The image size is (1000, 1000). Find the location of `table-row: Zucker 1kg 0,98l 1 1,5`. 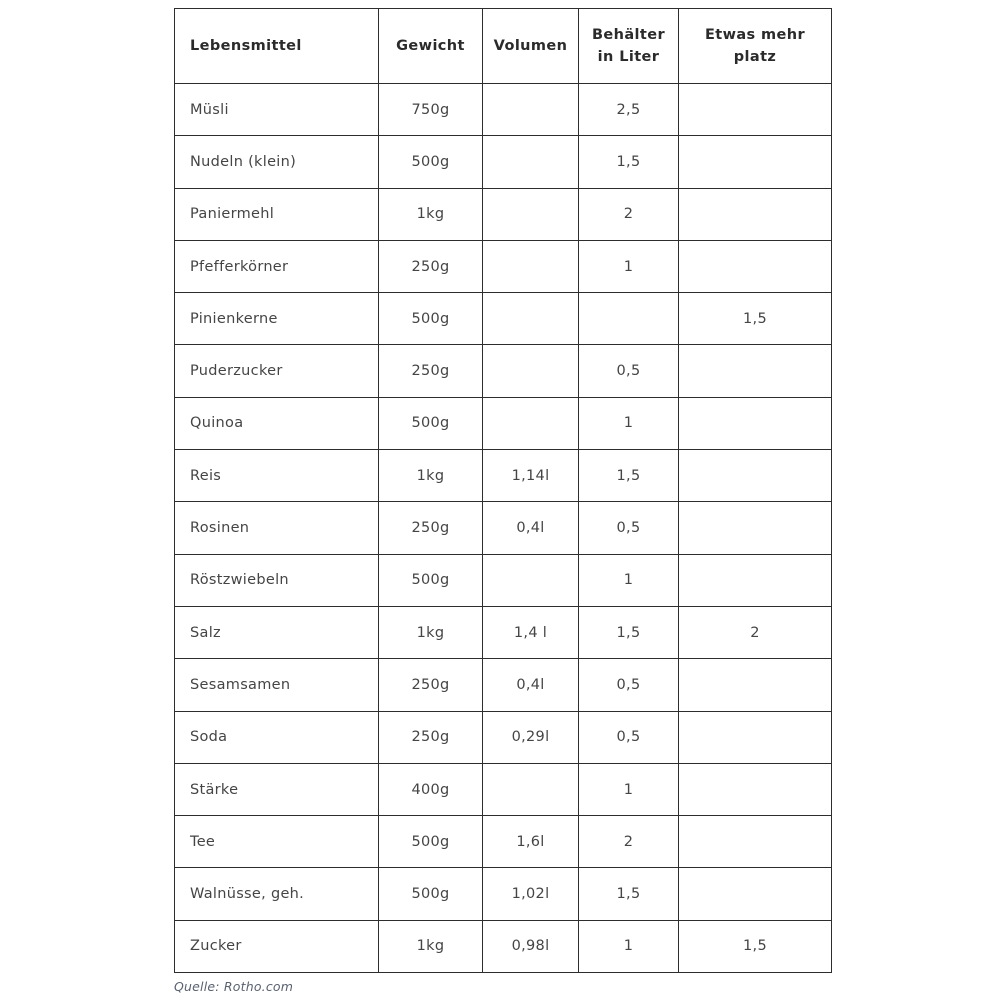

table-row: Zucker 1kg 0,98l 1 1,5 is located at coordinates (503, 946).